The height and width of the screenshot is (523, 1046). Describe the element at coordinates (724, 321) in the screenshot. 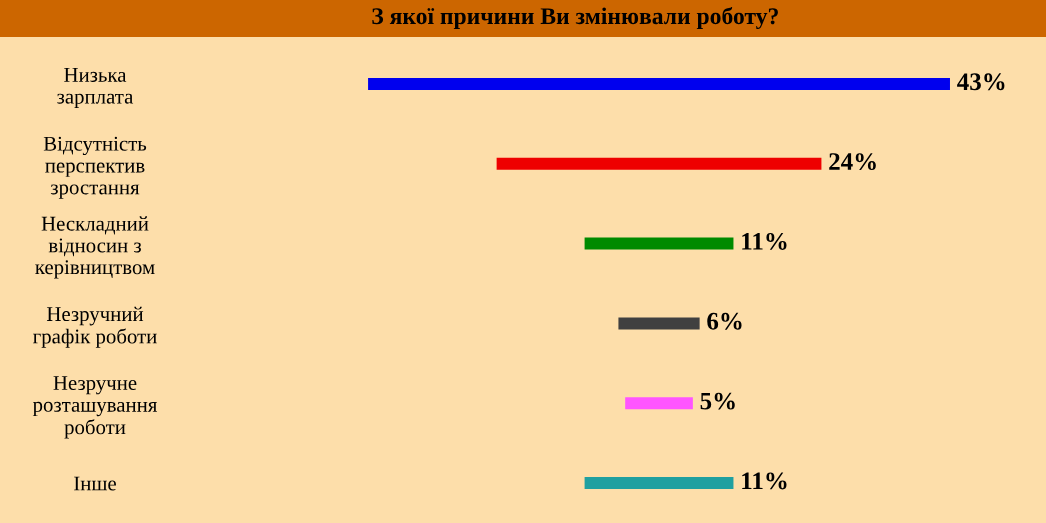

I see `data-label: 6%` at that location.